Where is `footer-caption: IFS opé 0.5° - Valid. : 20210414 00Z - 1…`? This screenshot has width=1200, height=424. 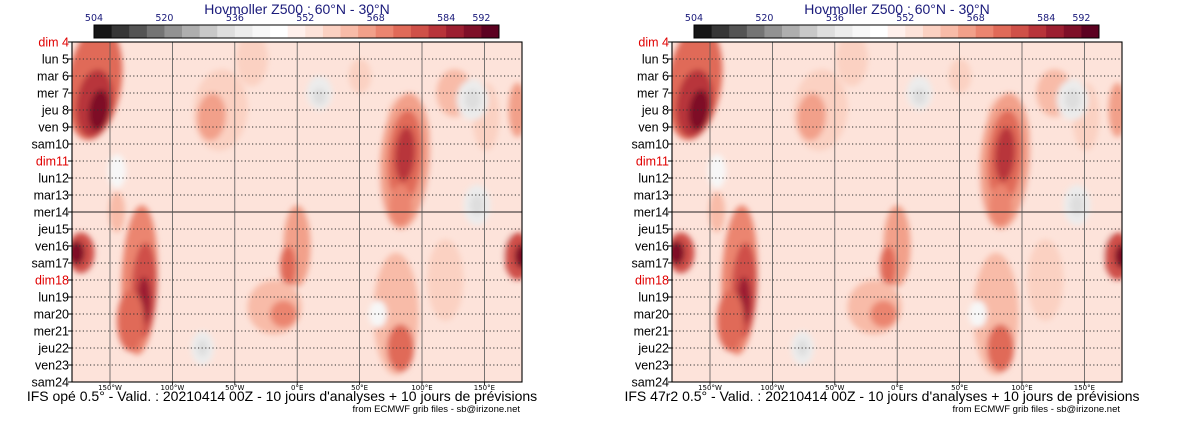
footer-caption: IFS opé 0.5° - Valid. : 20210414 00Z - 1… is located at coordinates (282, 396).